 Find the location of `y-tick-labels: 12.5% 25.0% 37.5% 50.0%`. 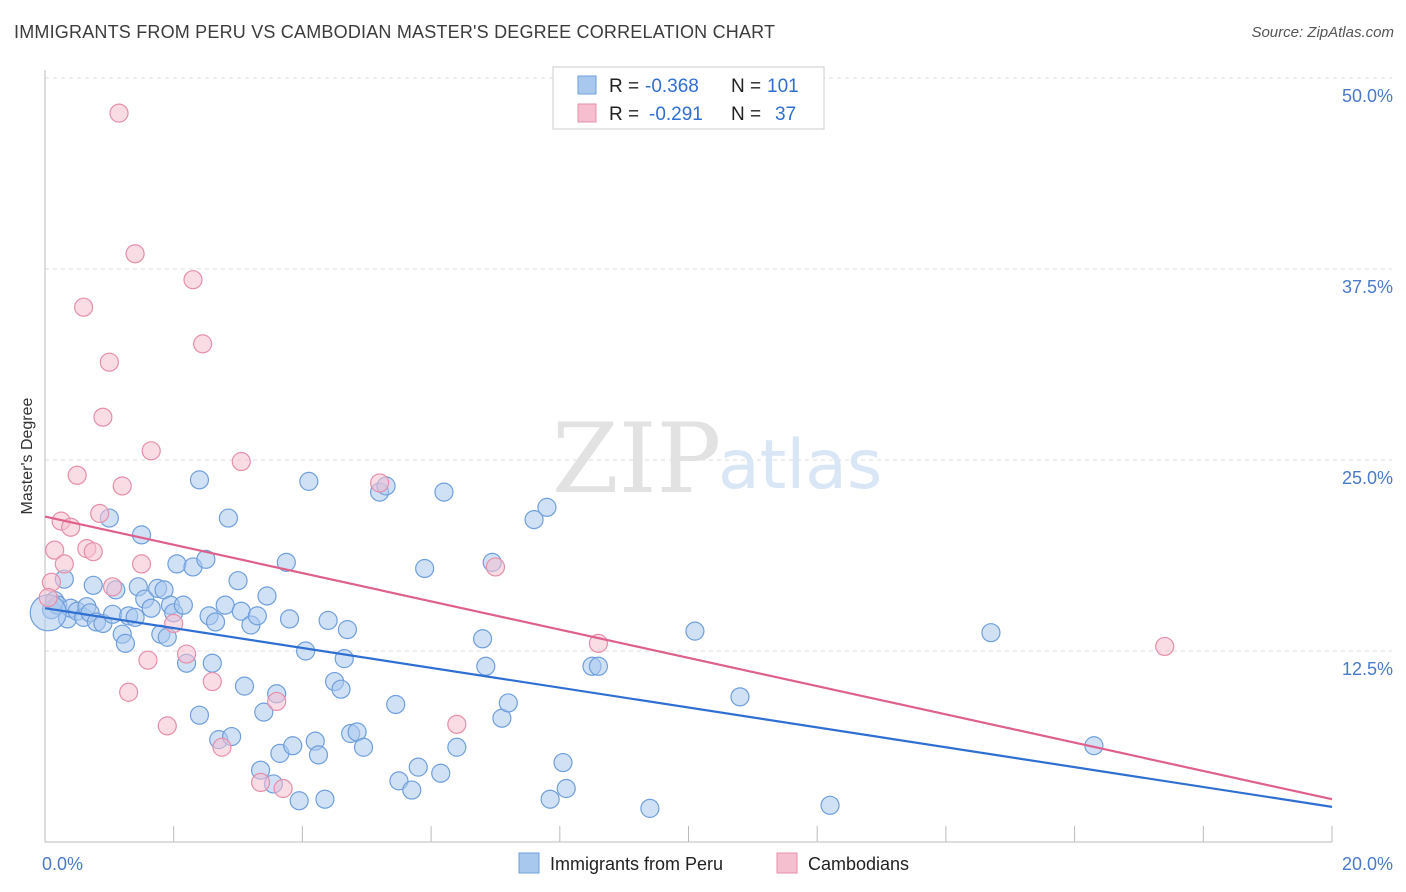

y-tick-labels: 12.5% 25.0% 37.5% 50.0% is located at coordinates (1367, 382).